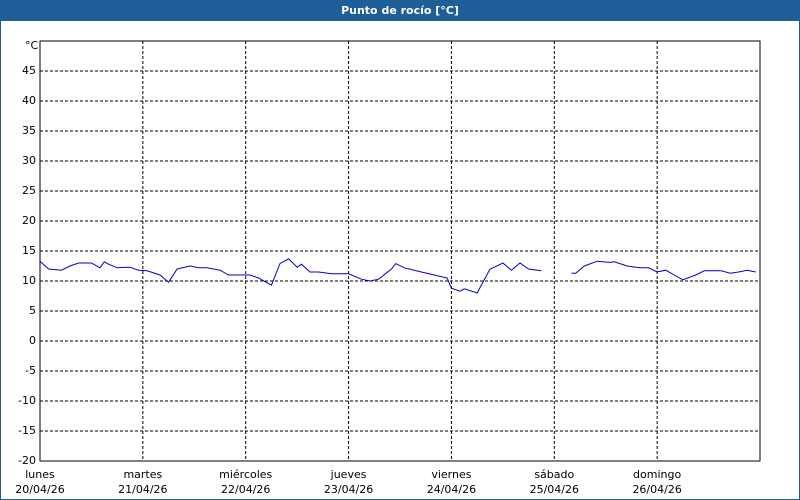 The width and height of the screenshot is (800, 500). What do you see at coordinates (29, 220) in the screenshot?
I see `y-tick-label: 20` at bounding box center [29, 220].